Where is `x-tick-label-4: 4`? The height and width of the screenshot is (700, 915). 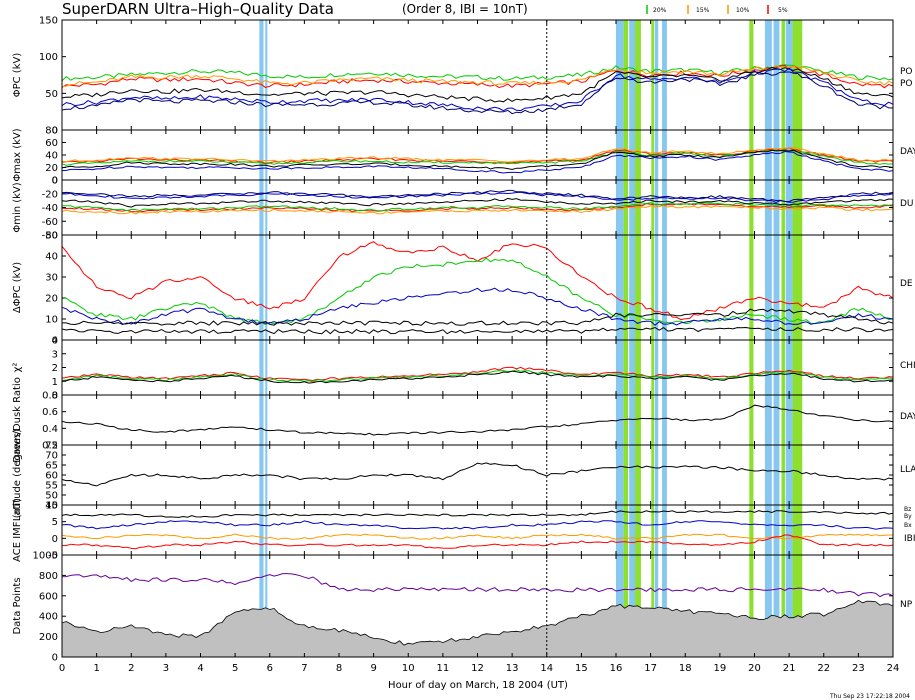 x-tick-label-4: 4 is located at coordinates (200, 668).